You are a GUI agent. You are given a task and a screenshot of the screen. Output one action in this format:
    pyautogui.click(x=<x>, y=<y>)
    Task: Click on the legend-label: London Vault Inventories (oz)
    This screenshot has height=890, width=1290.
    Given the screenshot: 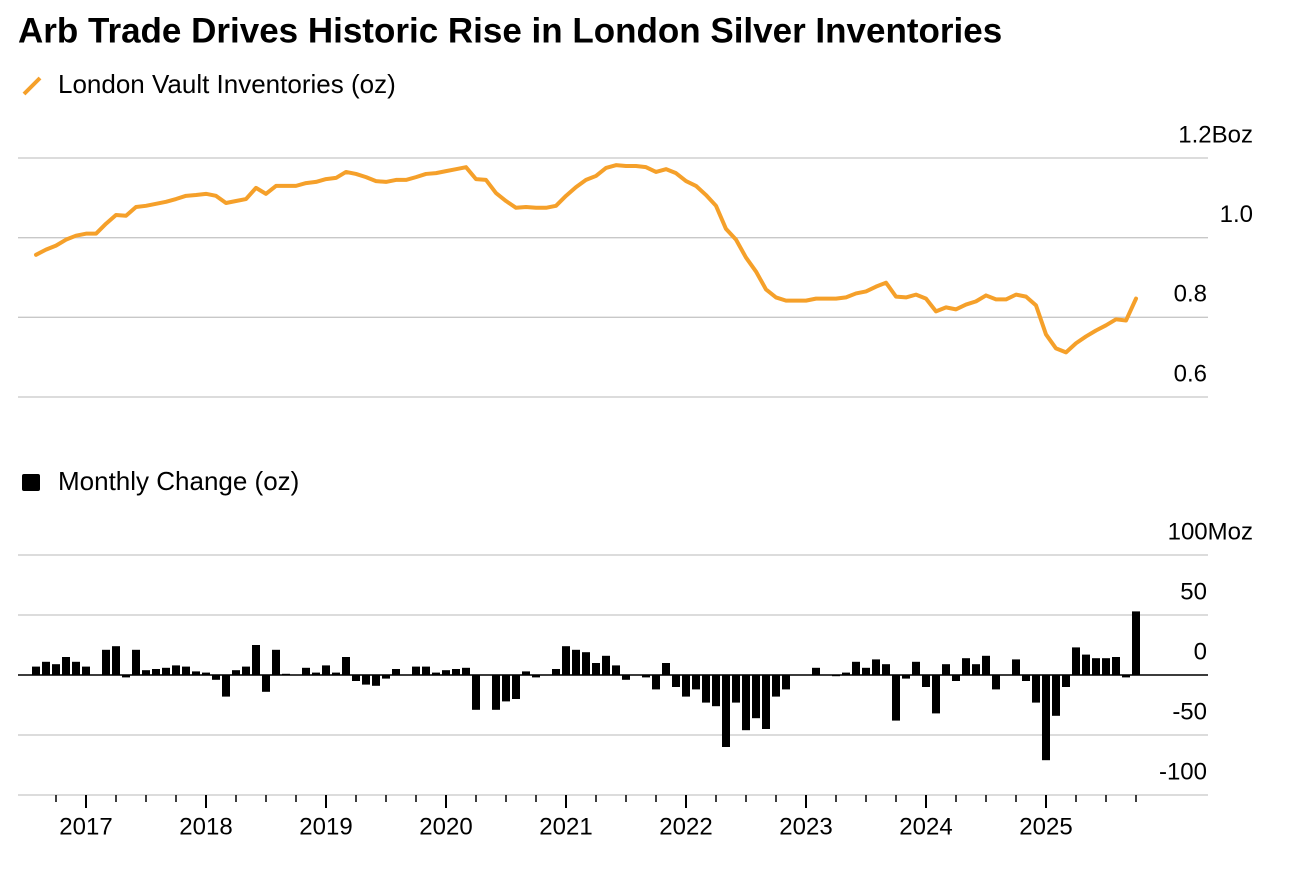 What is the action you would take?
    pyautogui.click(x=227, y=84)
    